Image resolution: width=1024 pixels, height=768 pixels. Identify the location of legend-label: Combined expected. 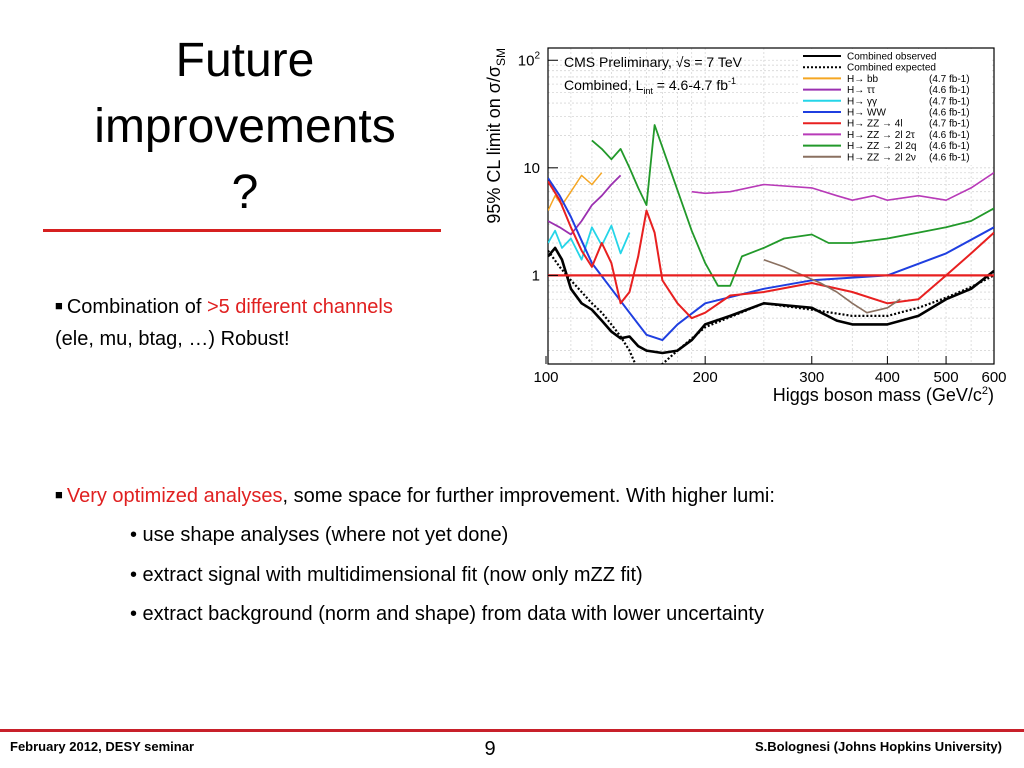
(891, 68).